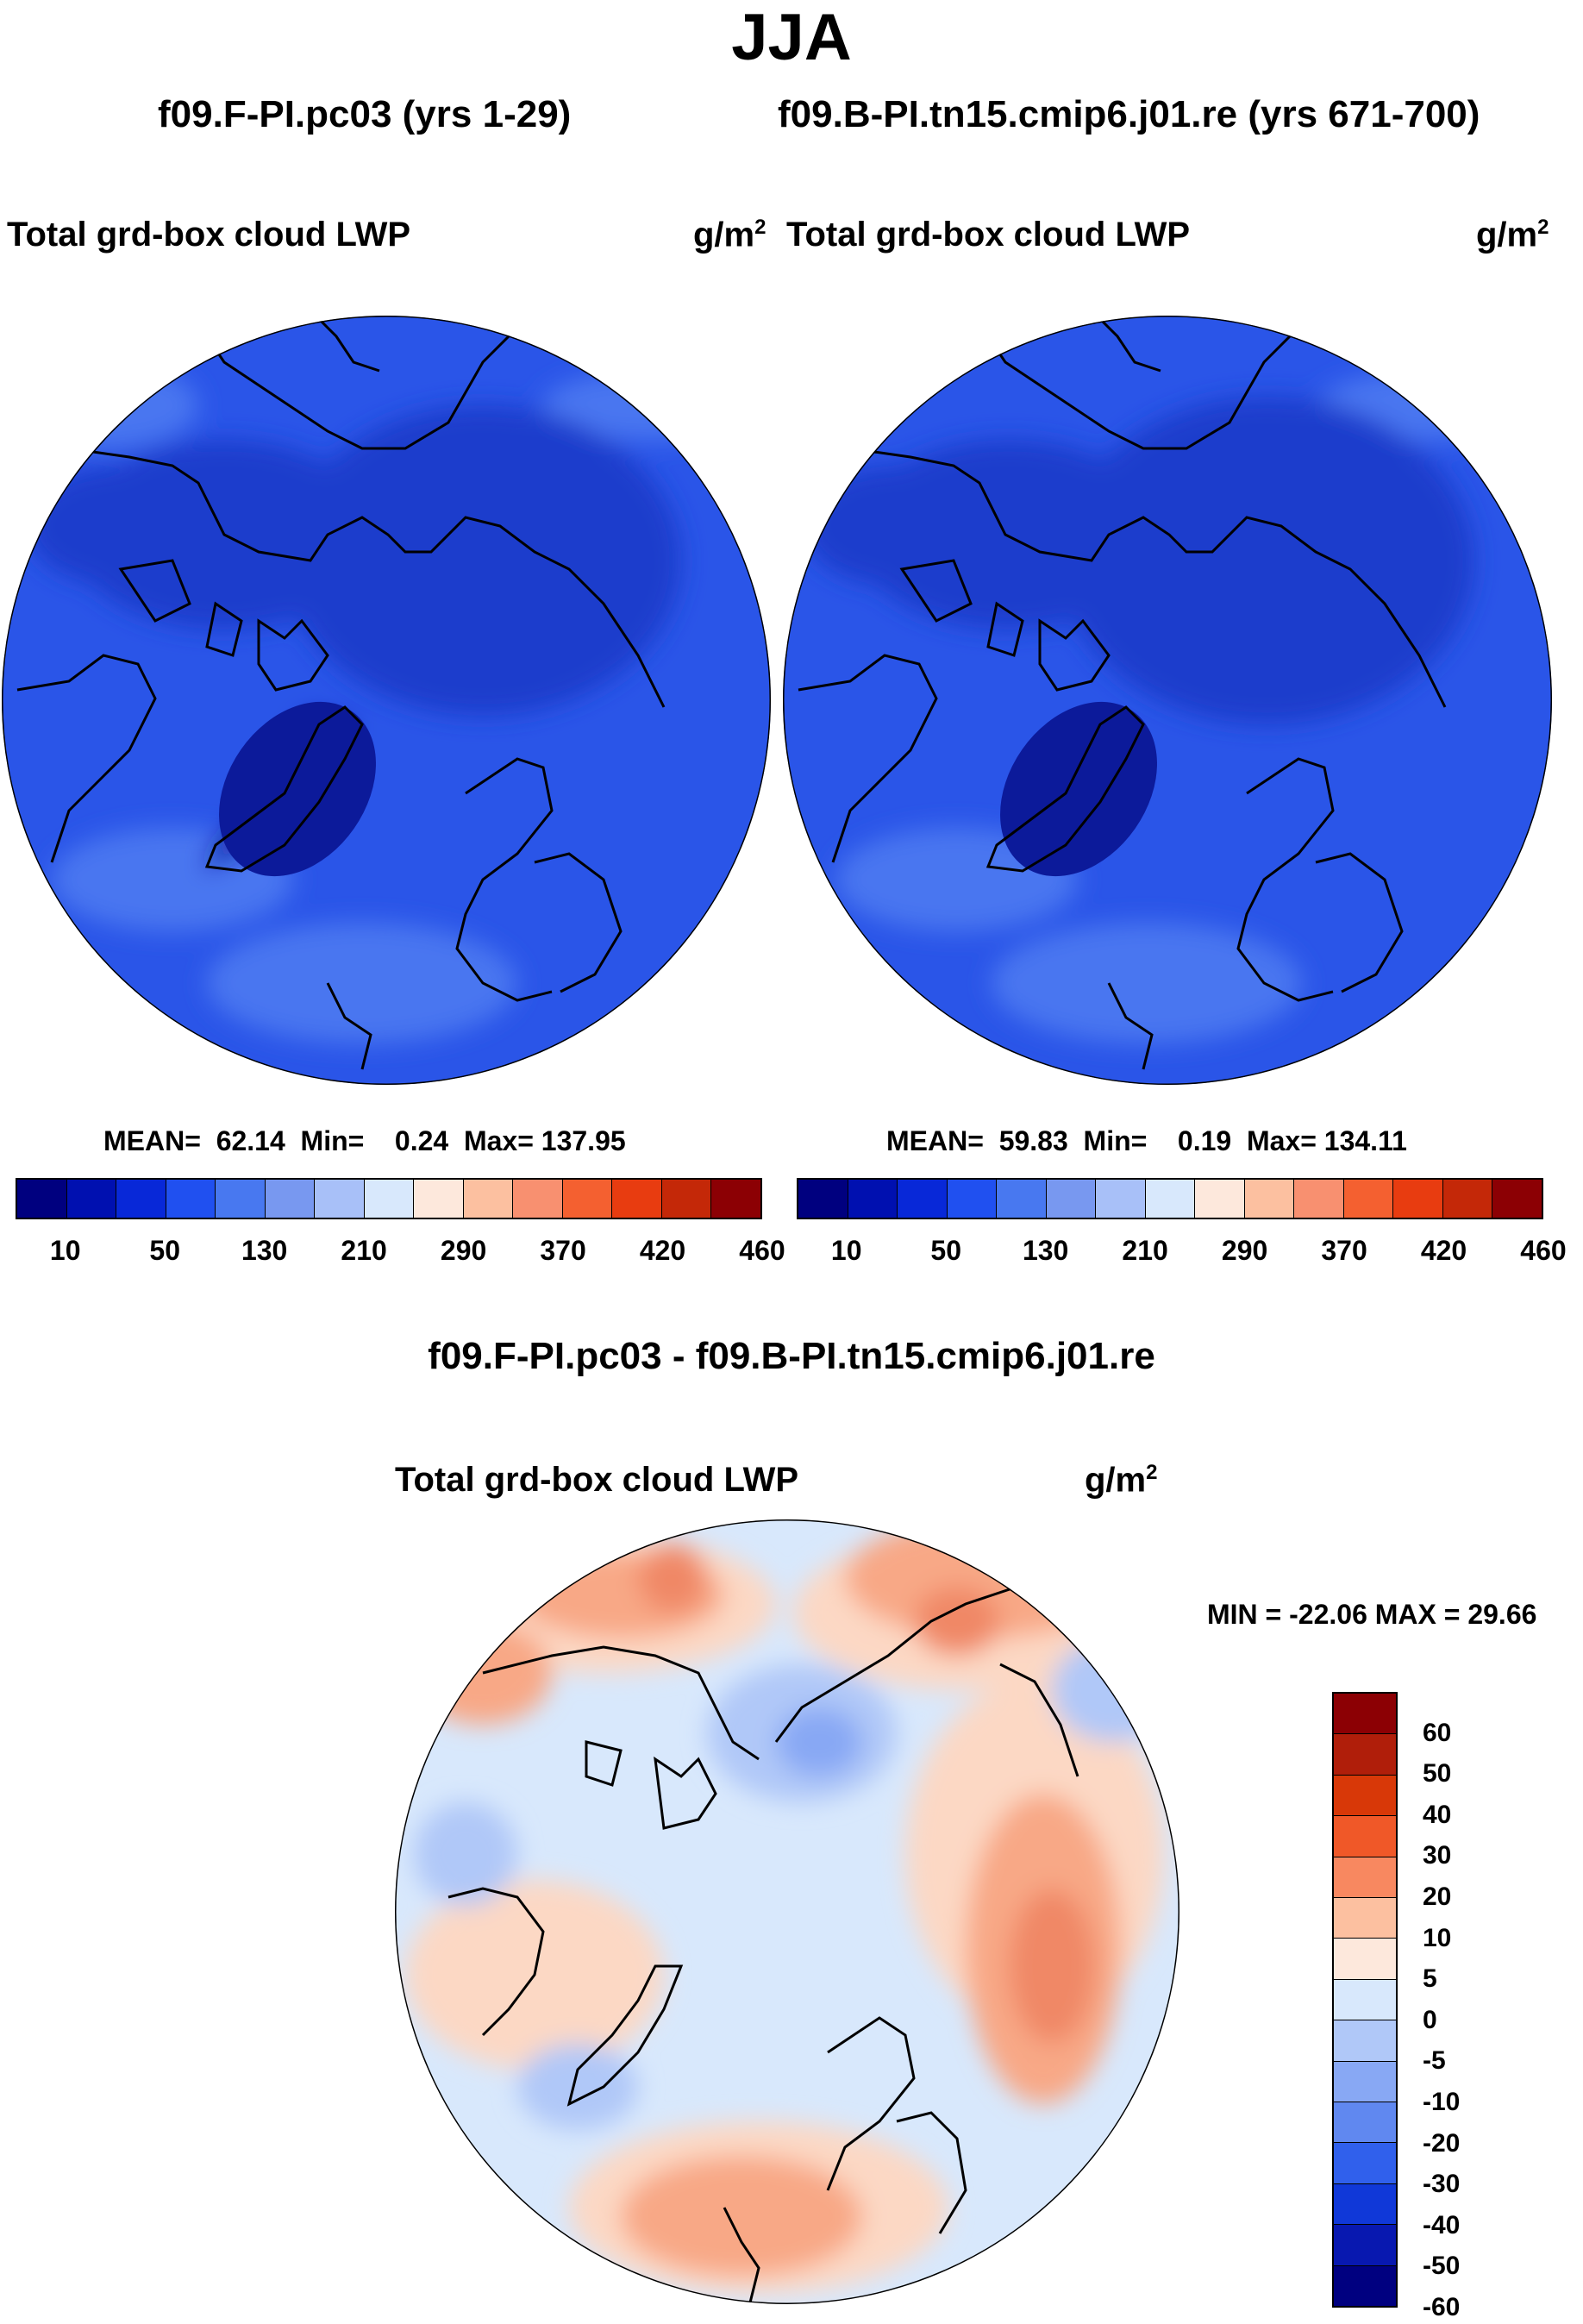 The image size is (1583, 2324). Describe the element at coordinates (1121, 1480) in the screenshot. I see `units-label-difference: g/m2` at that location.